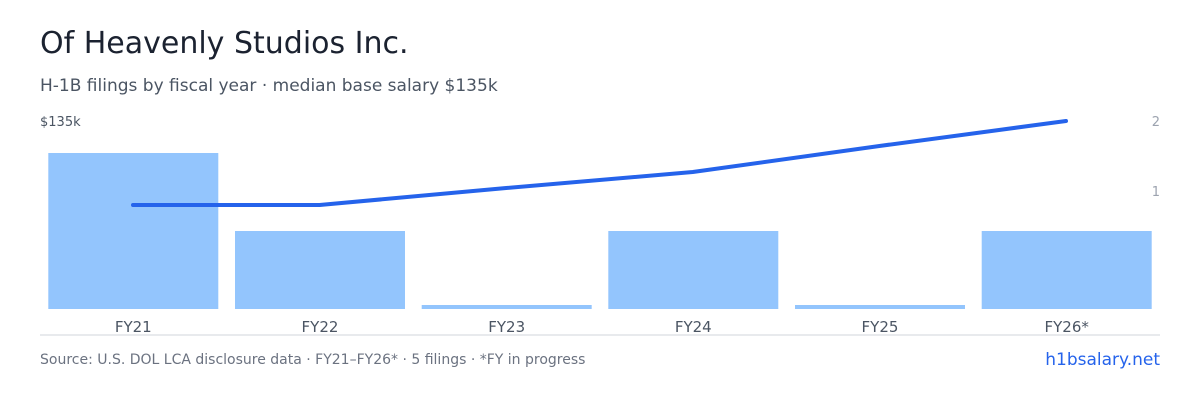 The width and height of the screenshot is (1200, 400). What do you see at coordinates (133, 231) in the screenshot?
I see `bar-fy21` at bounding box center [133, 231].